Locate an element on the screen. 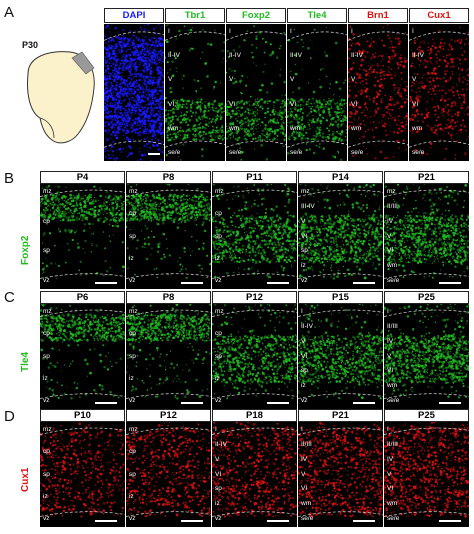  age-header-p21: P21 is located at coordinates (426, 177).